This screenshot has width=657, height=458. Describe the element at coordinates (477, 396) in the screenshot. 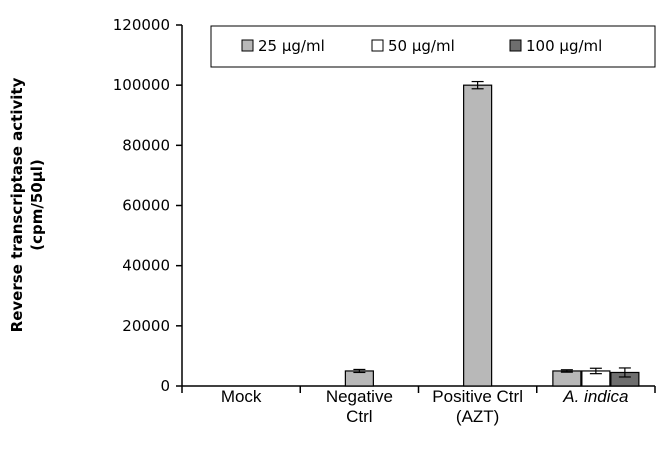

I see `category-label: Positive Ctrl` at that location.